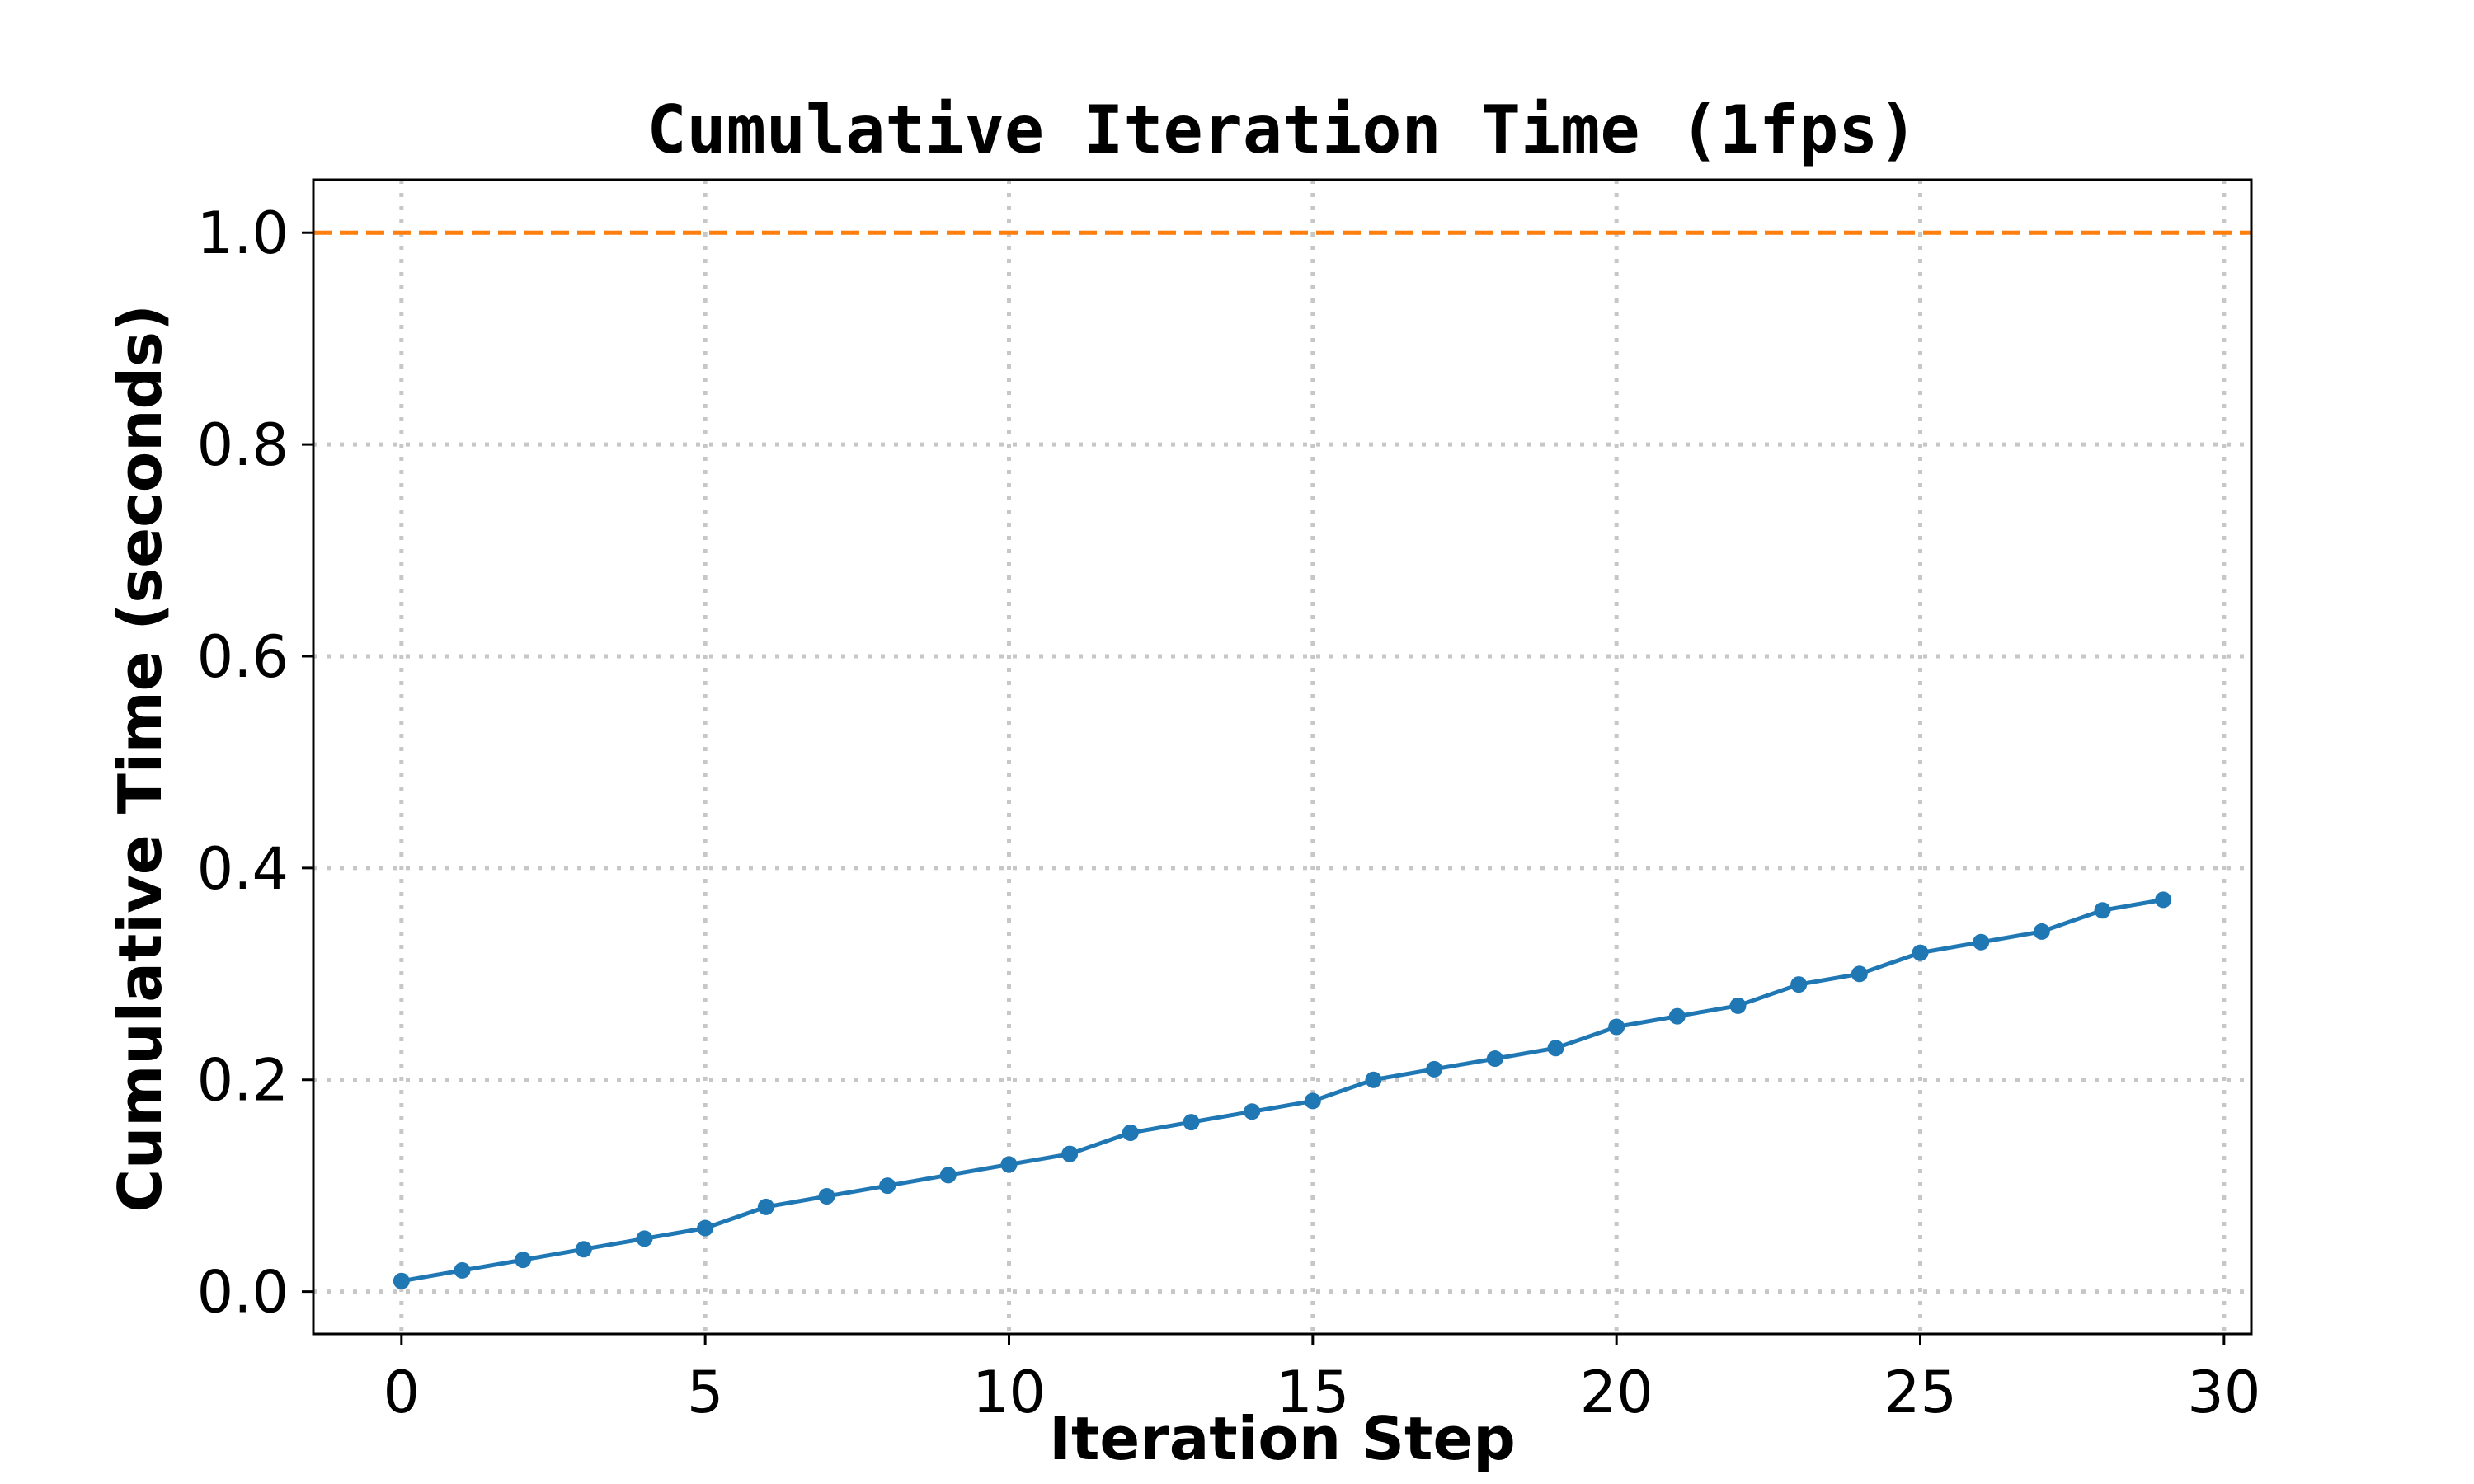 This screenshot has width=2474, height=1484. What do you see at coordinates (243, 233) in the screenshot?
I see `y-tick-label: 1.0` at bounding box center [243, 233].